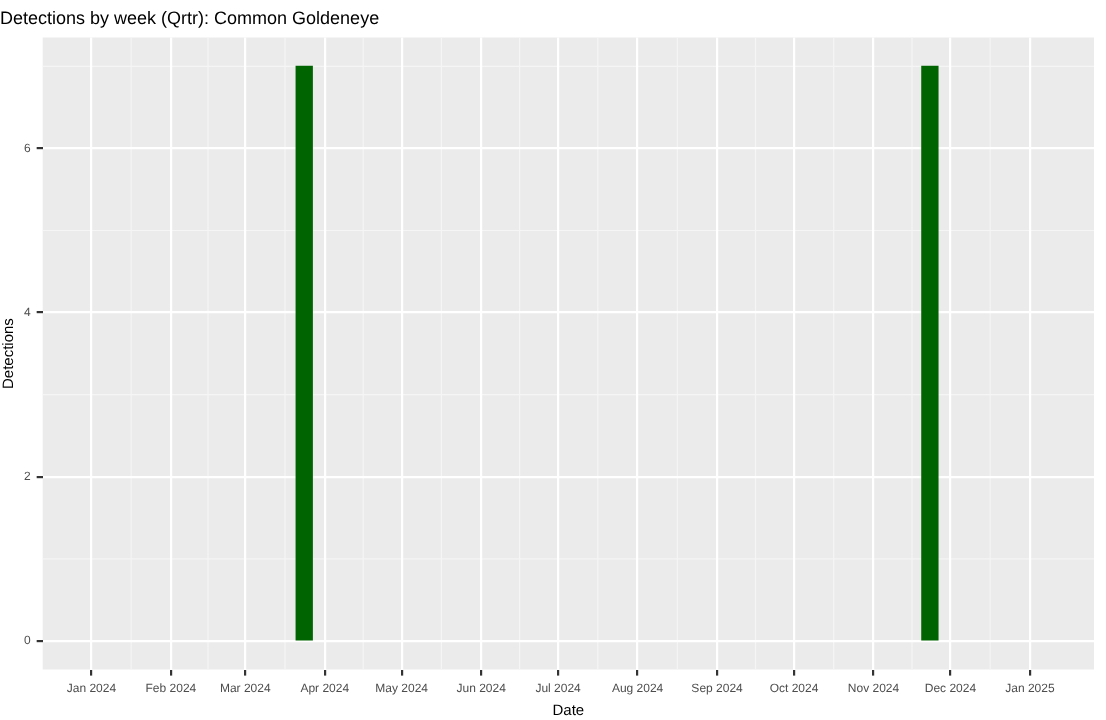 The height and width of the screenshot is (720, 1106). I want to click on chart-title: Detections by week (Qrtr): Common Goldeneye, so click(190, 17).